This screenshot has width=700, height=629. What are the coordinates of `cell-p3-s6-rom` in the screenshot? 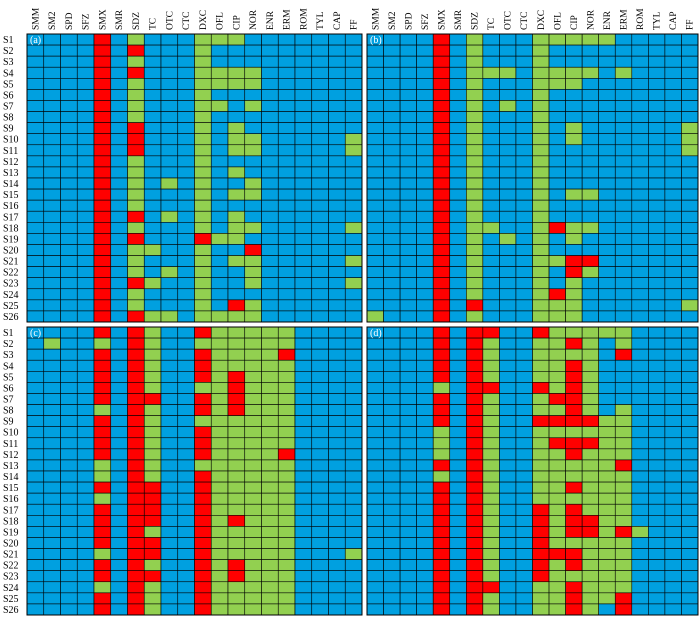 It's located at (640, 388).